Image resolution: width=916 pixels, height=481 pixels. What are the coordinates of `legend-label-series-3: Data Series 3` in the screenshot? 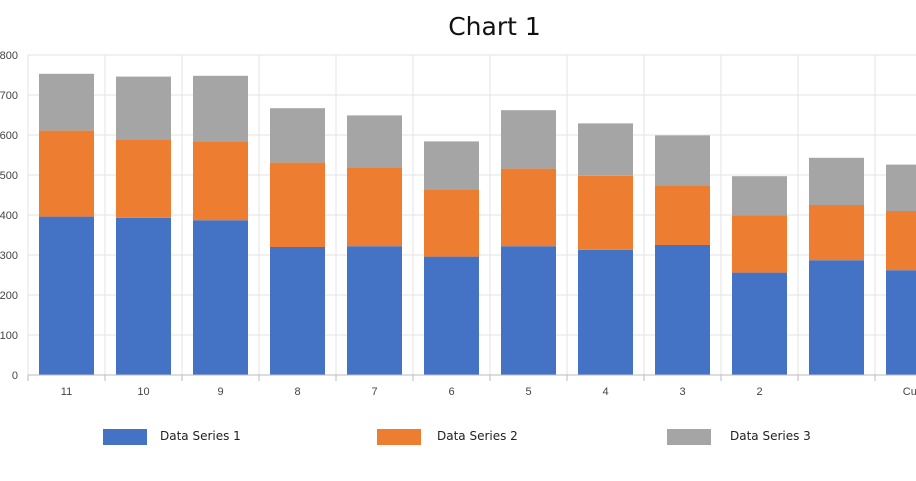 It's located at (770, 436).